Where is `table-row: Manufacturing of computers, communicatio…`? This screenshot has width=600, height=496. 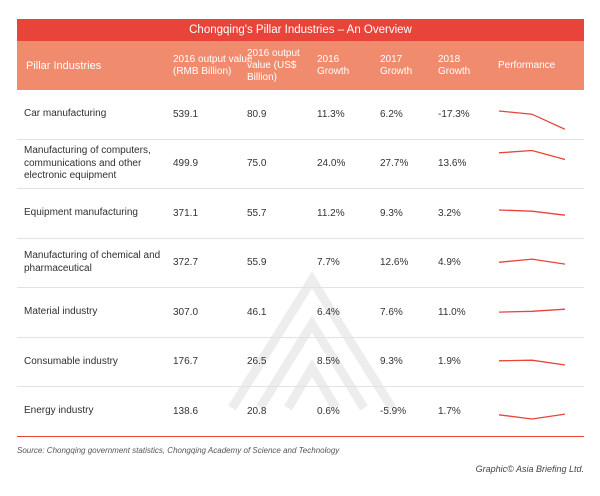
table-row: Manufacturing of computers, communicatio… is located at coordinates (300, 164).